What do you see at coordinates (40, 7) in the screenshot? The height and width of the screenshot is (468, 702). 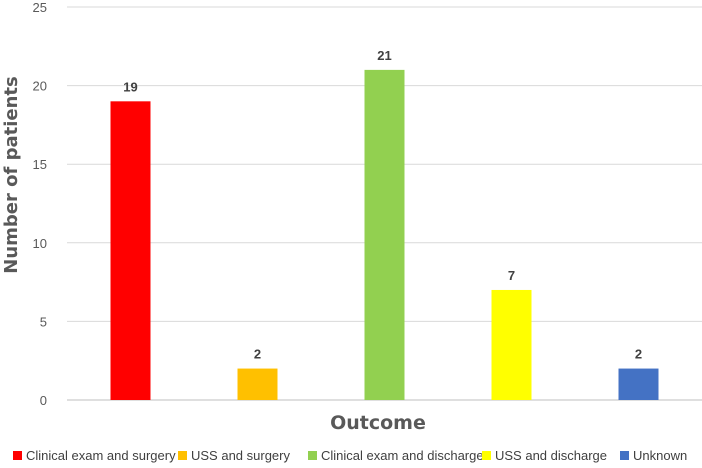 I see `y-tick-label: 25` at bounding box center [40, 7].